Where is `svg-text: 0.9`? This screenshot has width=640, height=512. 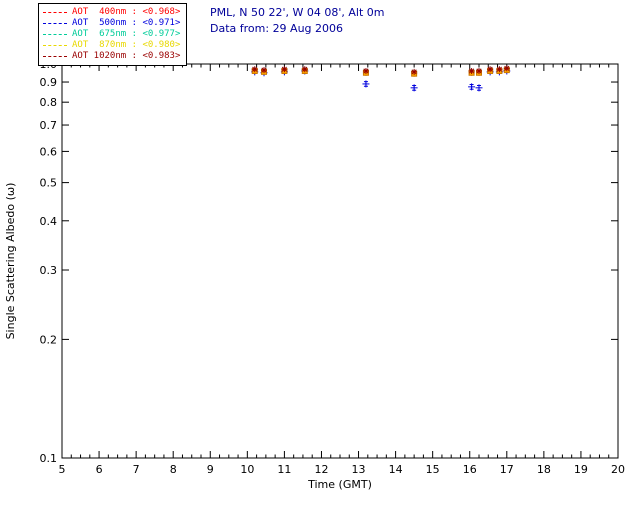
svg-text: 0.9 is located at coordinates (49, 82).